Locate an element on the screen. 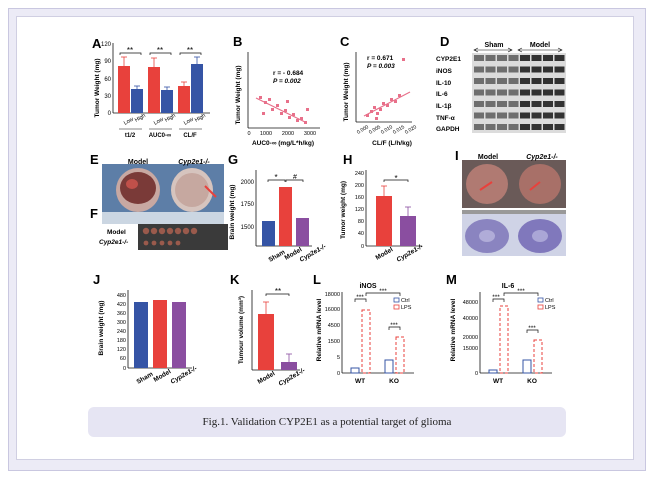 This screenshot has width=655, height=483. panel-l-title: iNOS is located at coordinates (367, 286).